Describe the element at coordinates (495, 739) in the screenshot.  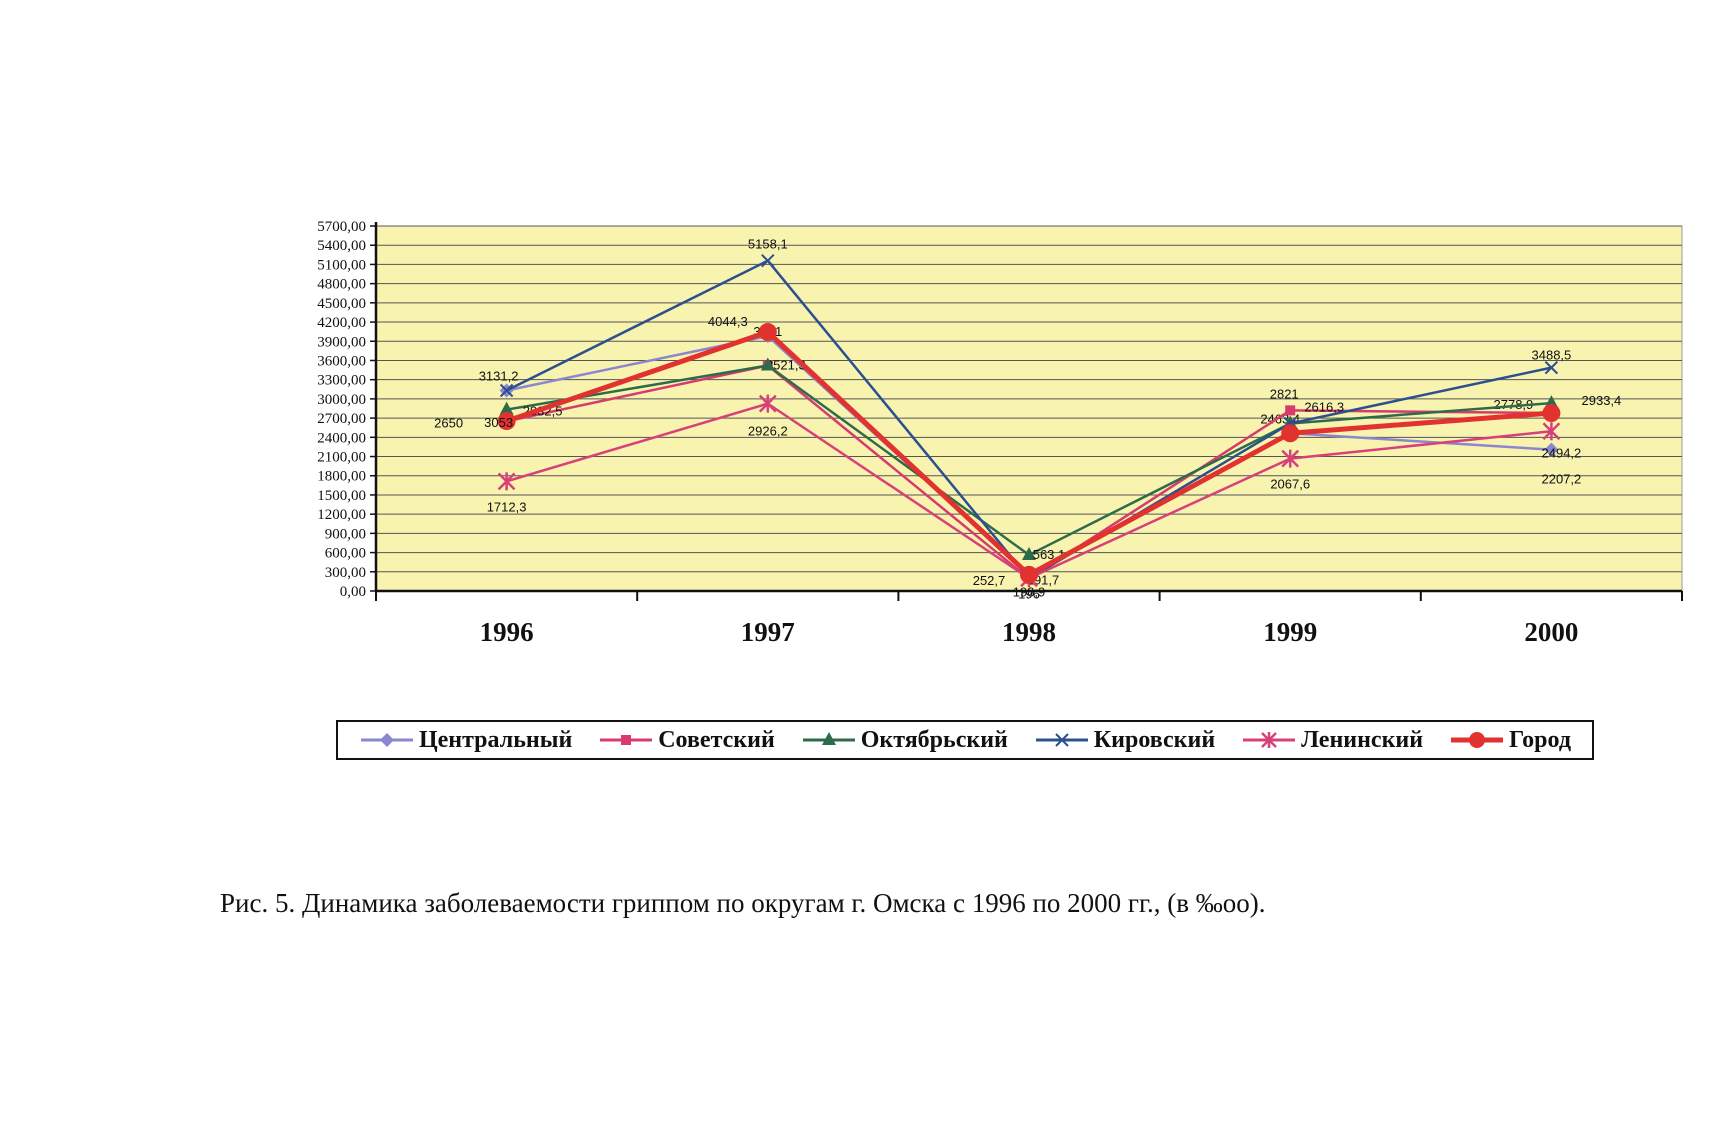
I see `legend-label: Центральный` at that location.